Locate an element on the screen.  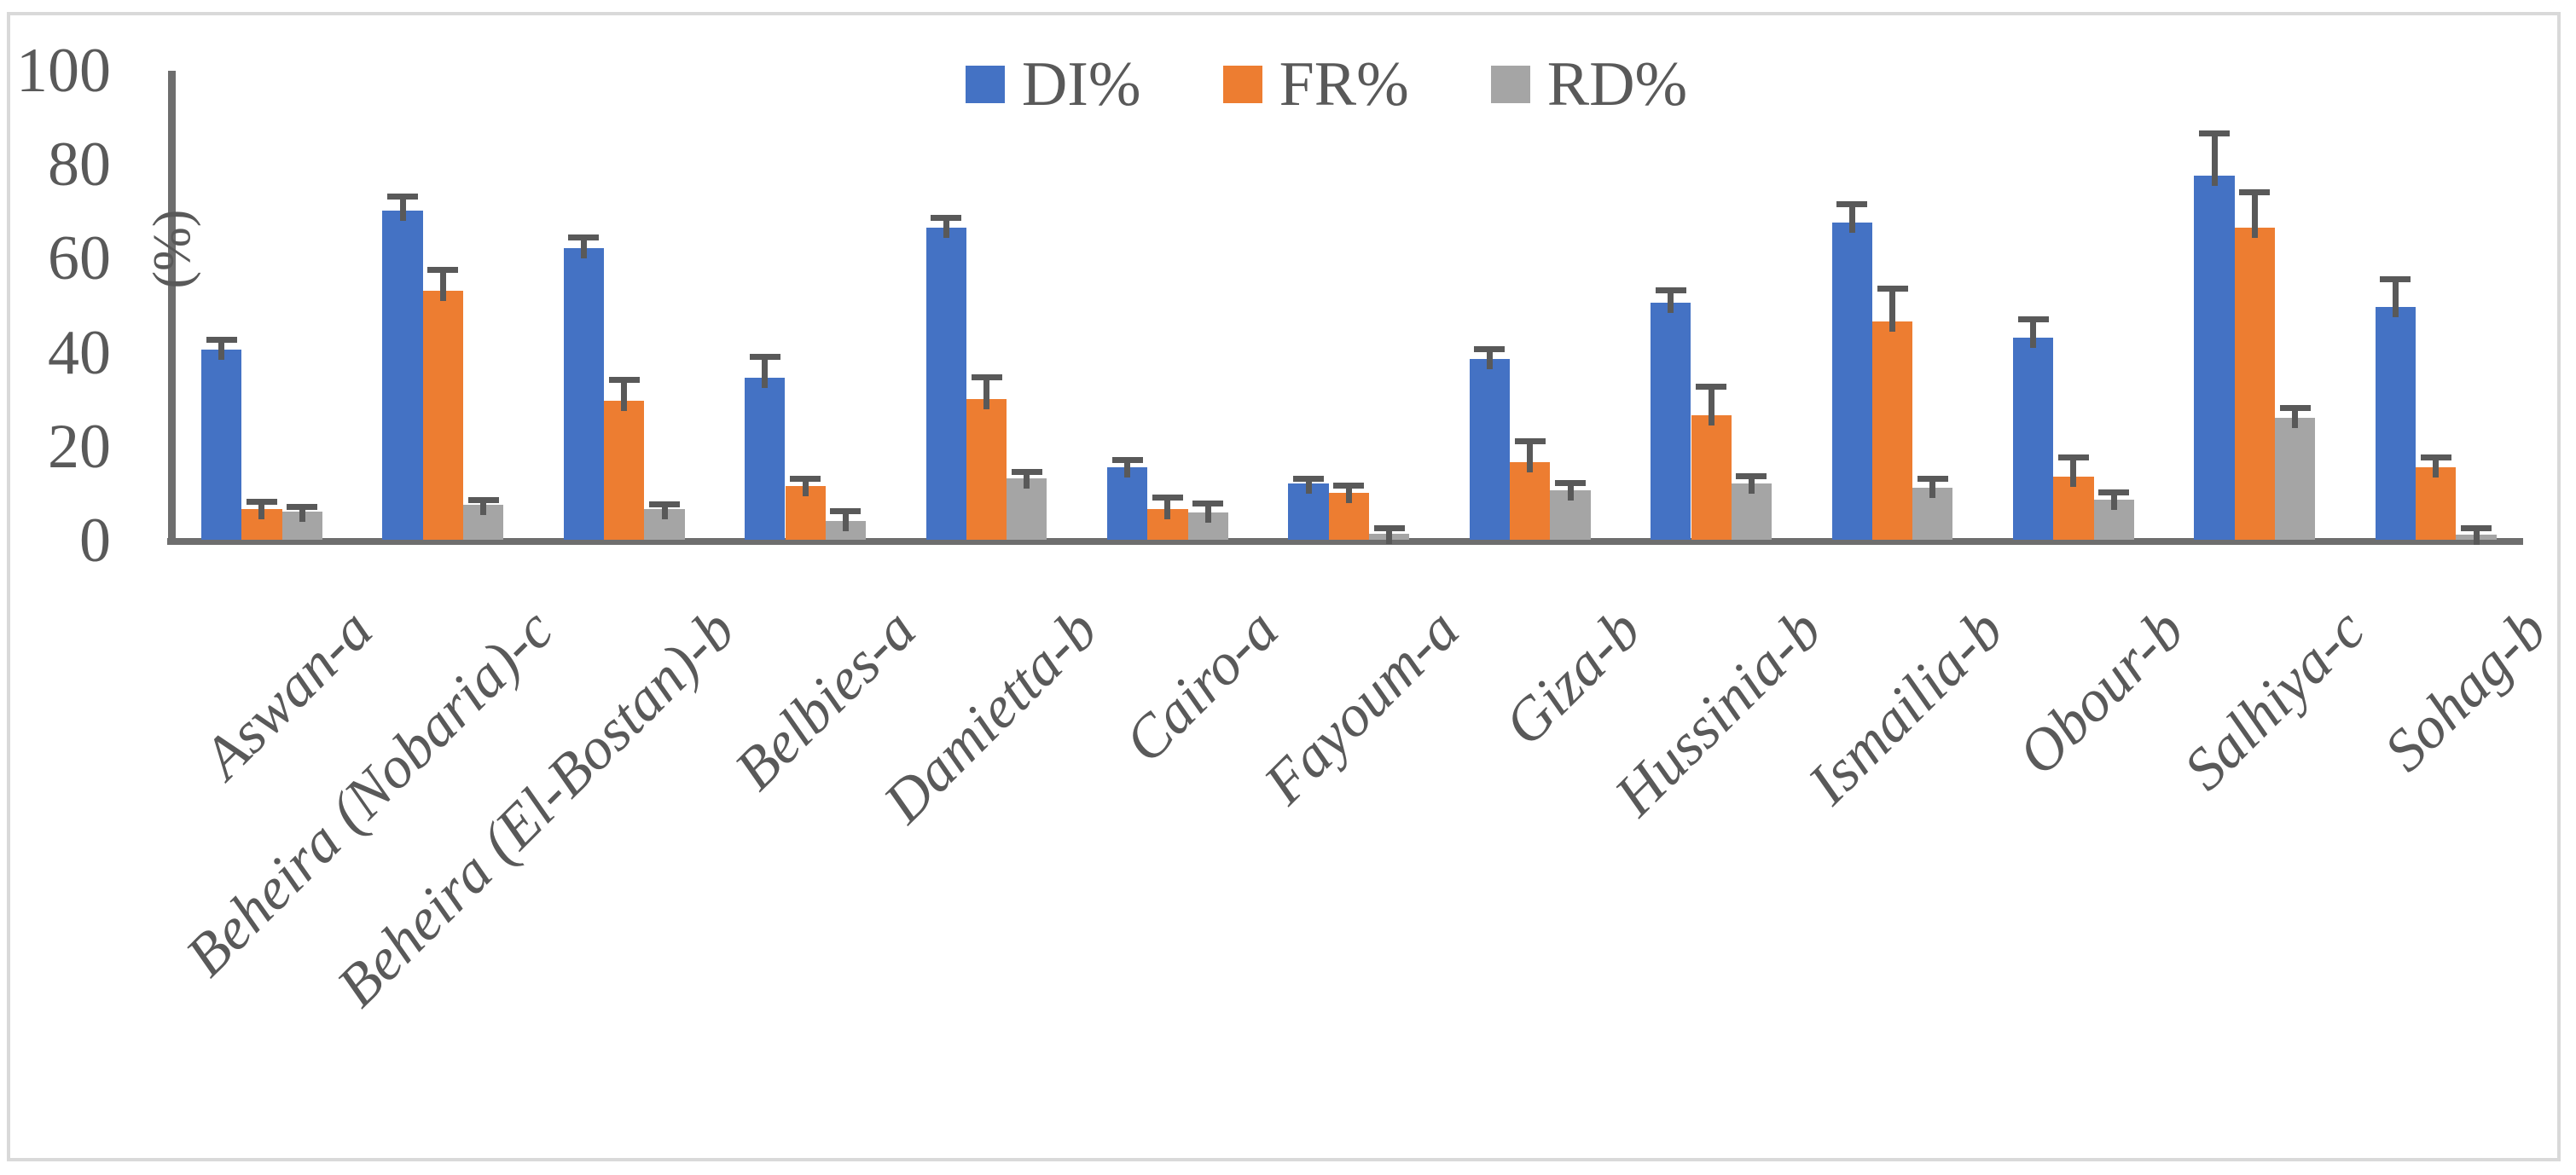
y-tick-label: 60 is located at coordinates (79, 258).